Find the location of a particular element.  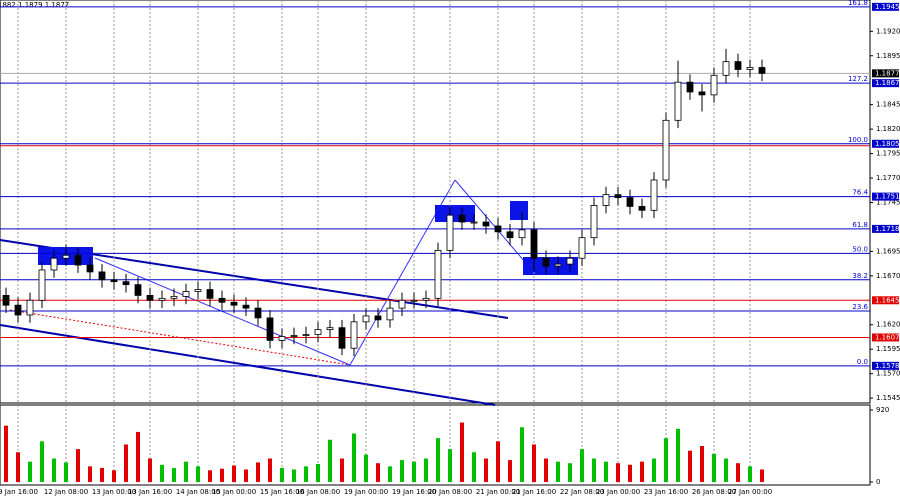

volume-tick-label: 0 is located at coordinates (878, 482).